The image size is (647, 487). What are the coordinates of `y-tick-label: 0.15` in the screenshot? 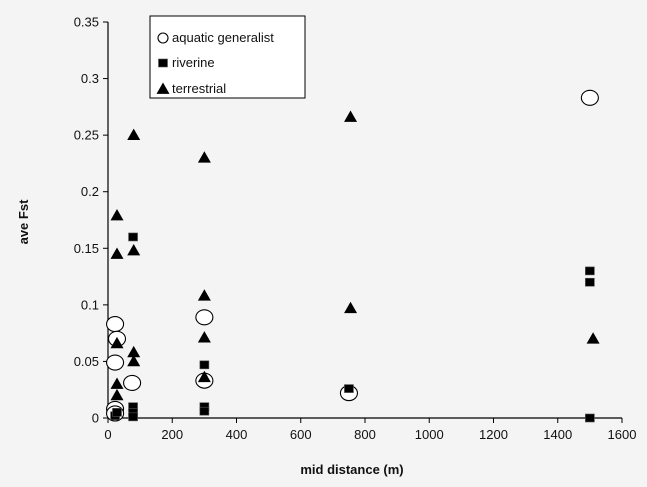 It's located at (86, 248).